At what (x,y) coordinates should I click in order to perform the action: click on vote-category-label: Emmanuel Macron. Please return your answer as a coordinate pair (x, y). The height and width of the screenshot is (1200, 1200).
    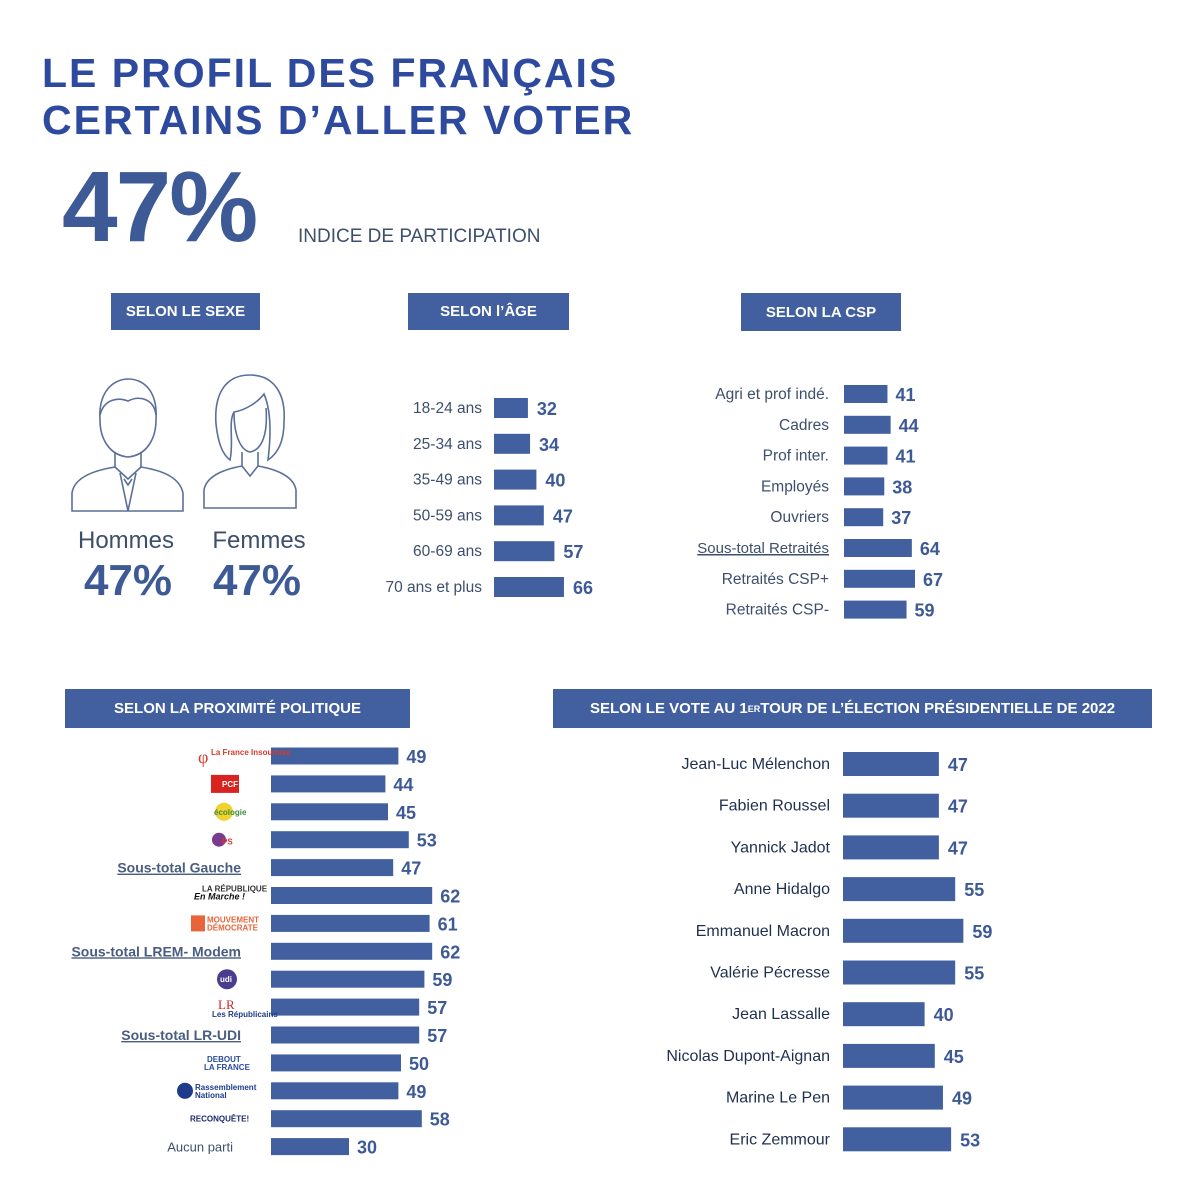
    Looking at the image, I should click on (763, 931).